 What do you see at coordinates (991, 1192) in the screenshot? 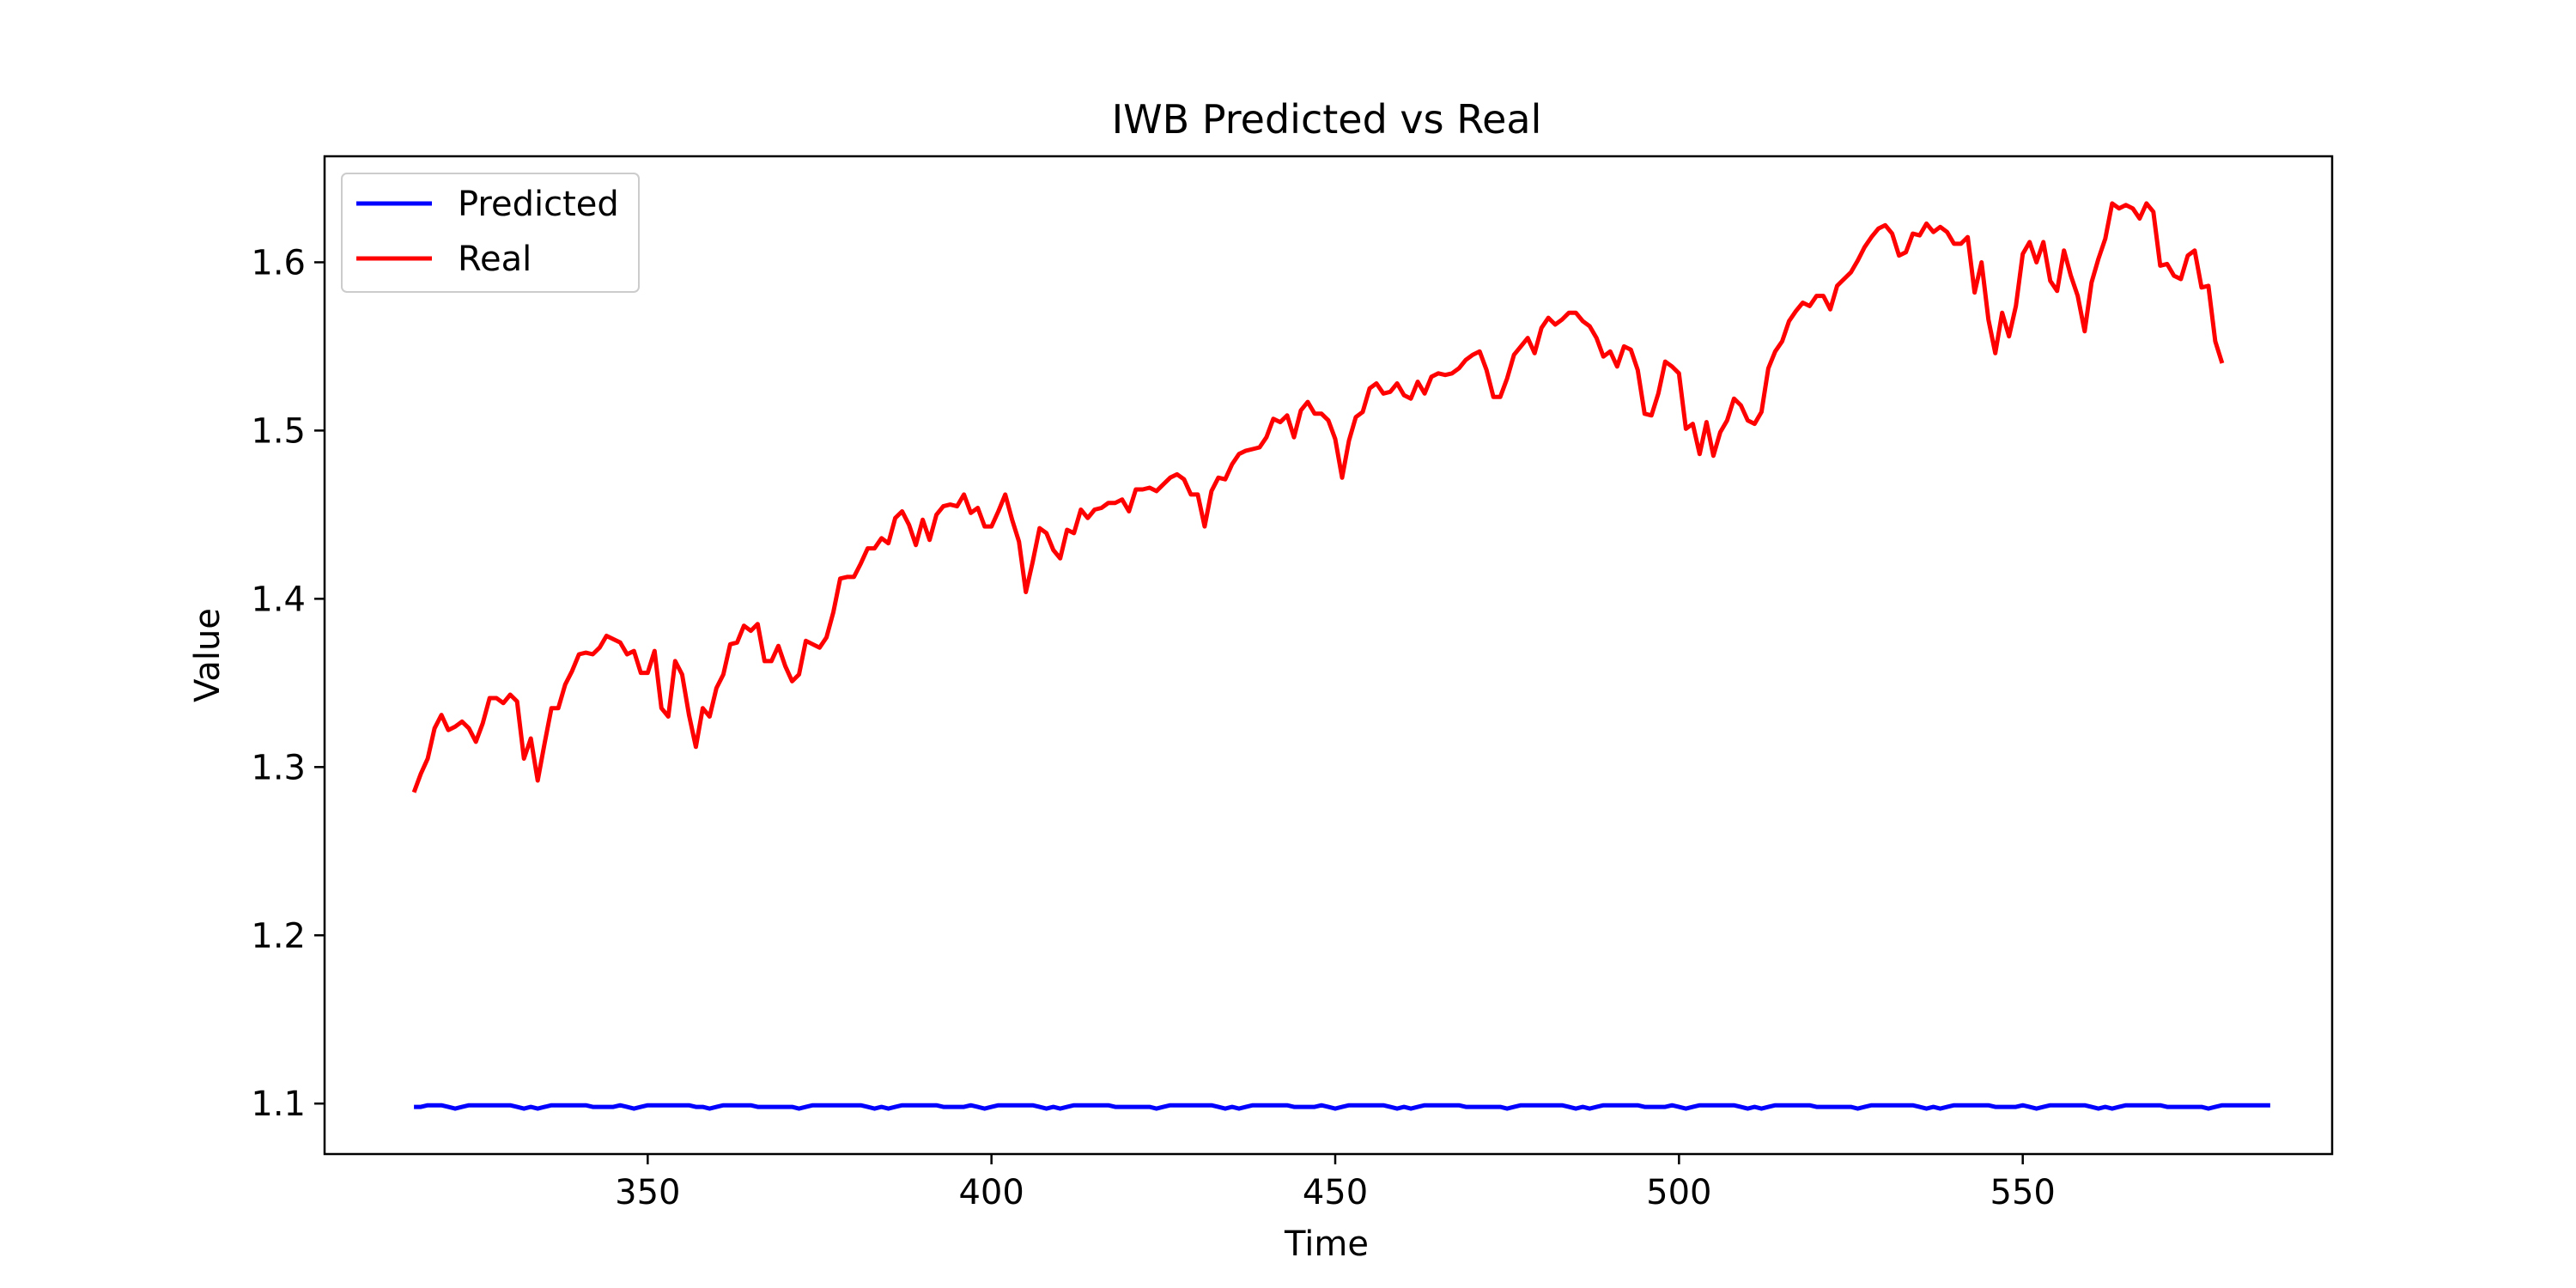
I see `x-tick-label: 400` at bounding box center [991, 1192].